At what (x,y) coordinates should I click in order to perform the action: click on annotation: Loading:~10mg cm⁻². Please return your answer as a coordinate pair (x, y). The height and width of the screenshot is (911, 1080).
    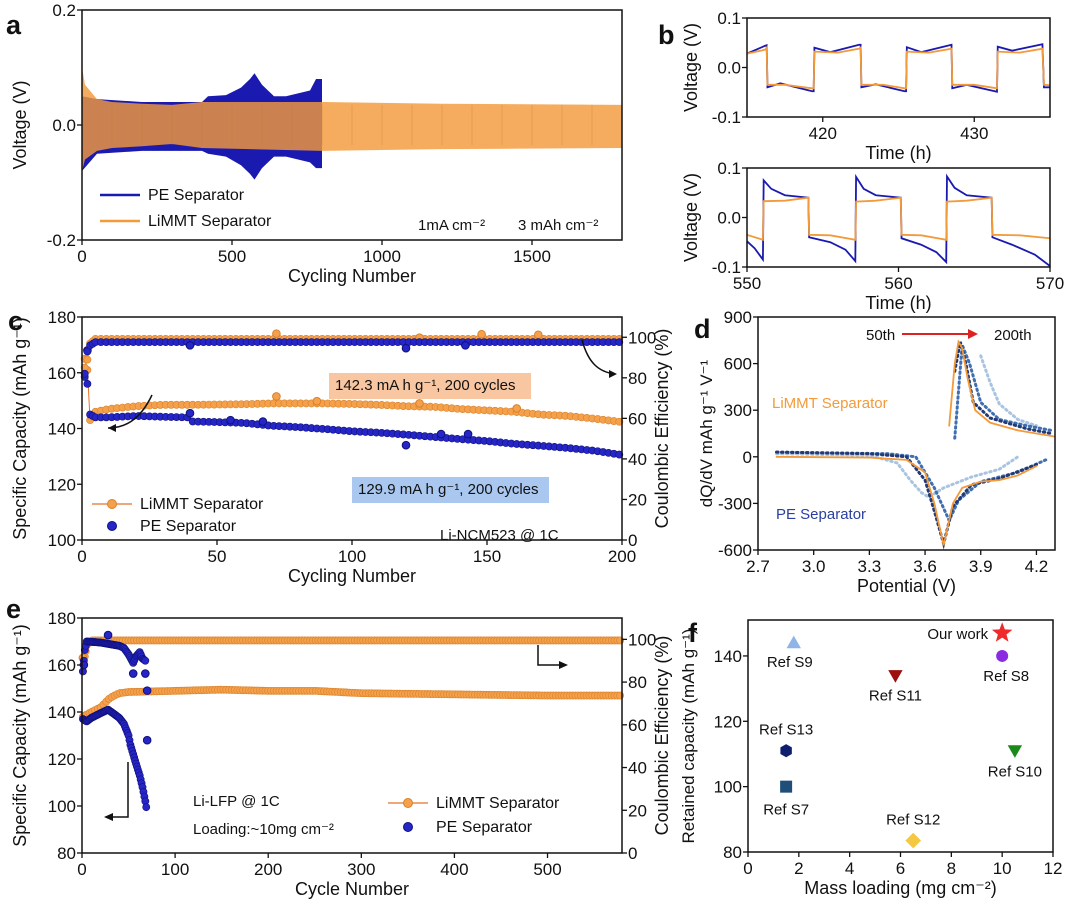
    Looking at the image, I should click on (263, 829).